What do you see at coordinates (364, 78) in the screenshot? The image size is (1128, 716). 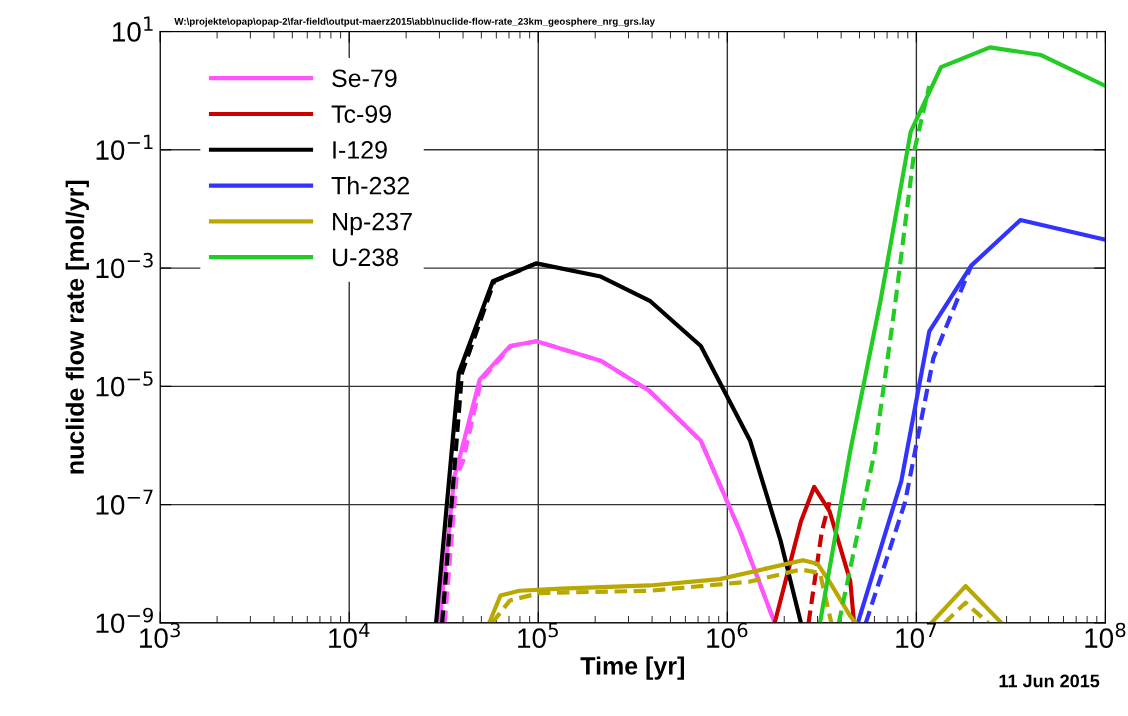 I see `legend-label: Se-79` at bounding box center [364, 78].